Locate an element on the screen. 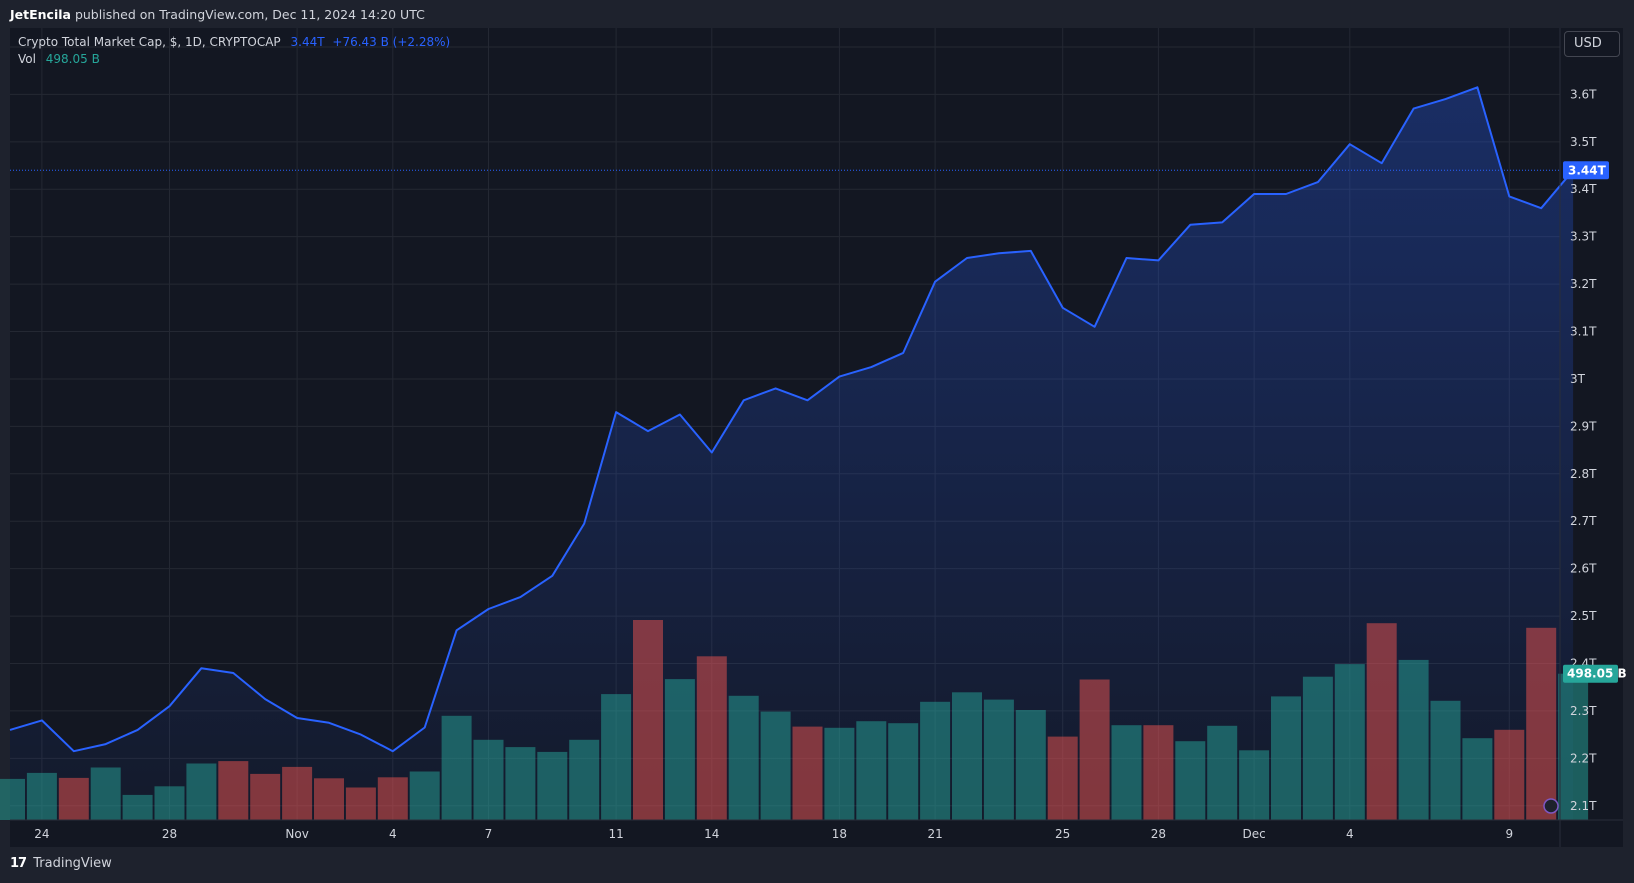 Image resolution: width=1634 pixels, height=883 pixels. x-tick-label: 9 is located at coordinates (1509, 834).